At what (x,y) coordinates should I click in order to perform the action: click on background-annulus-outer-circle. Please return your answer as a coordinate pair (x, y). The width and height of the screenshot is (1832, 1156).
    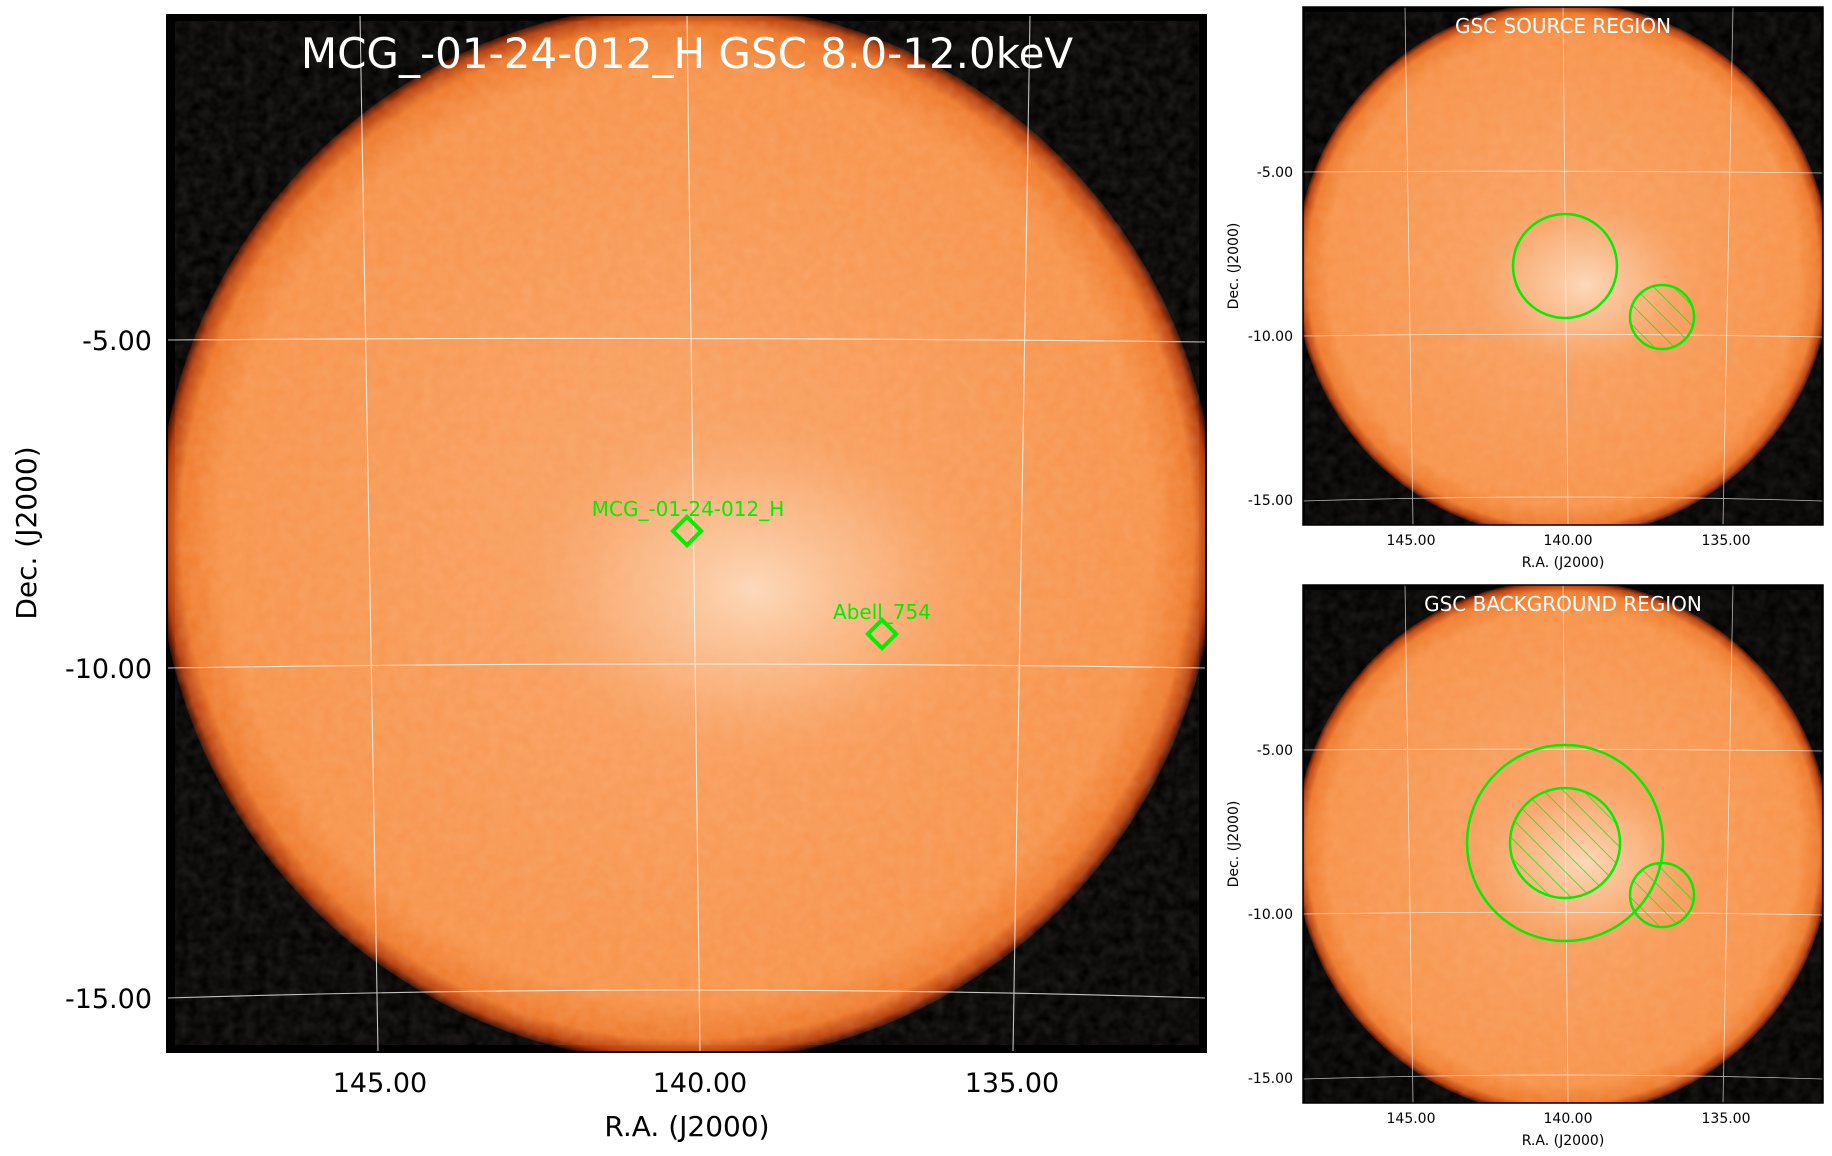
    Looking at the image, I should click on (1565, 843).